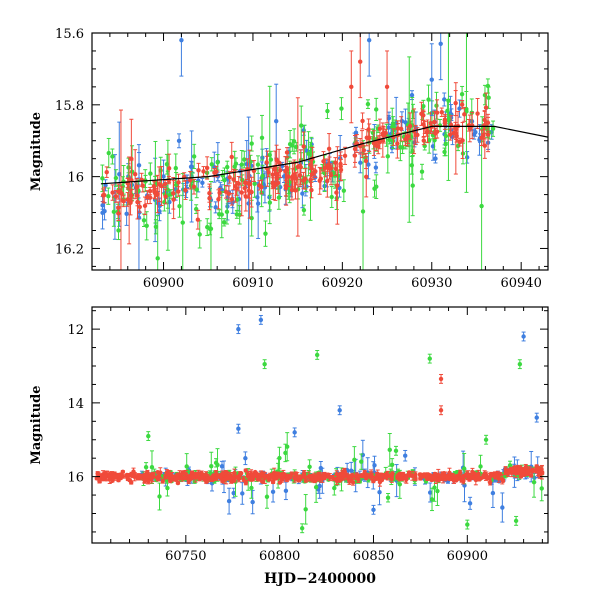 This screenshot has height=604, width=600. I want to click on x-tick-label: 60850, so click(373, 556).